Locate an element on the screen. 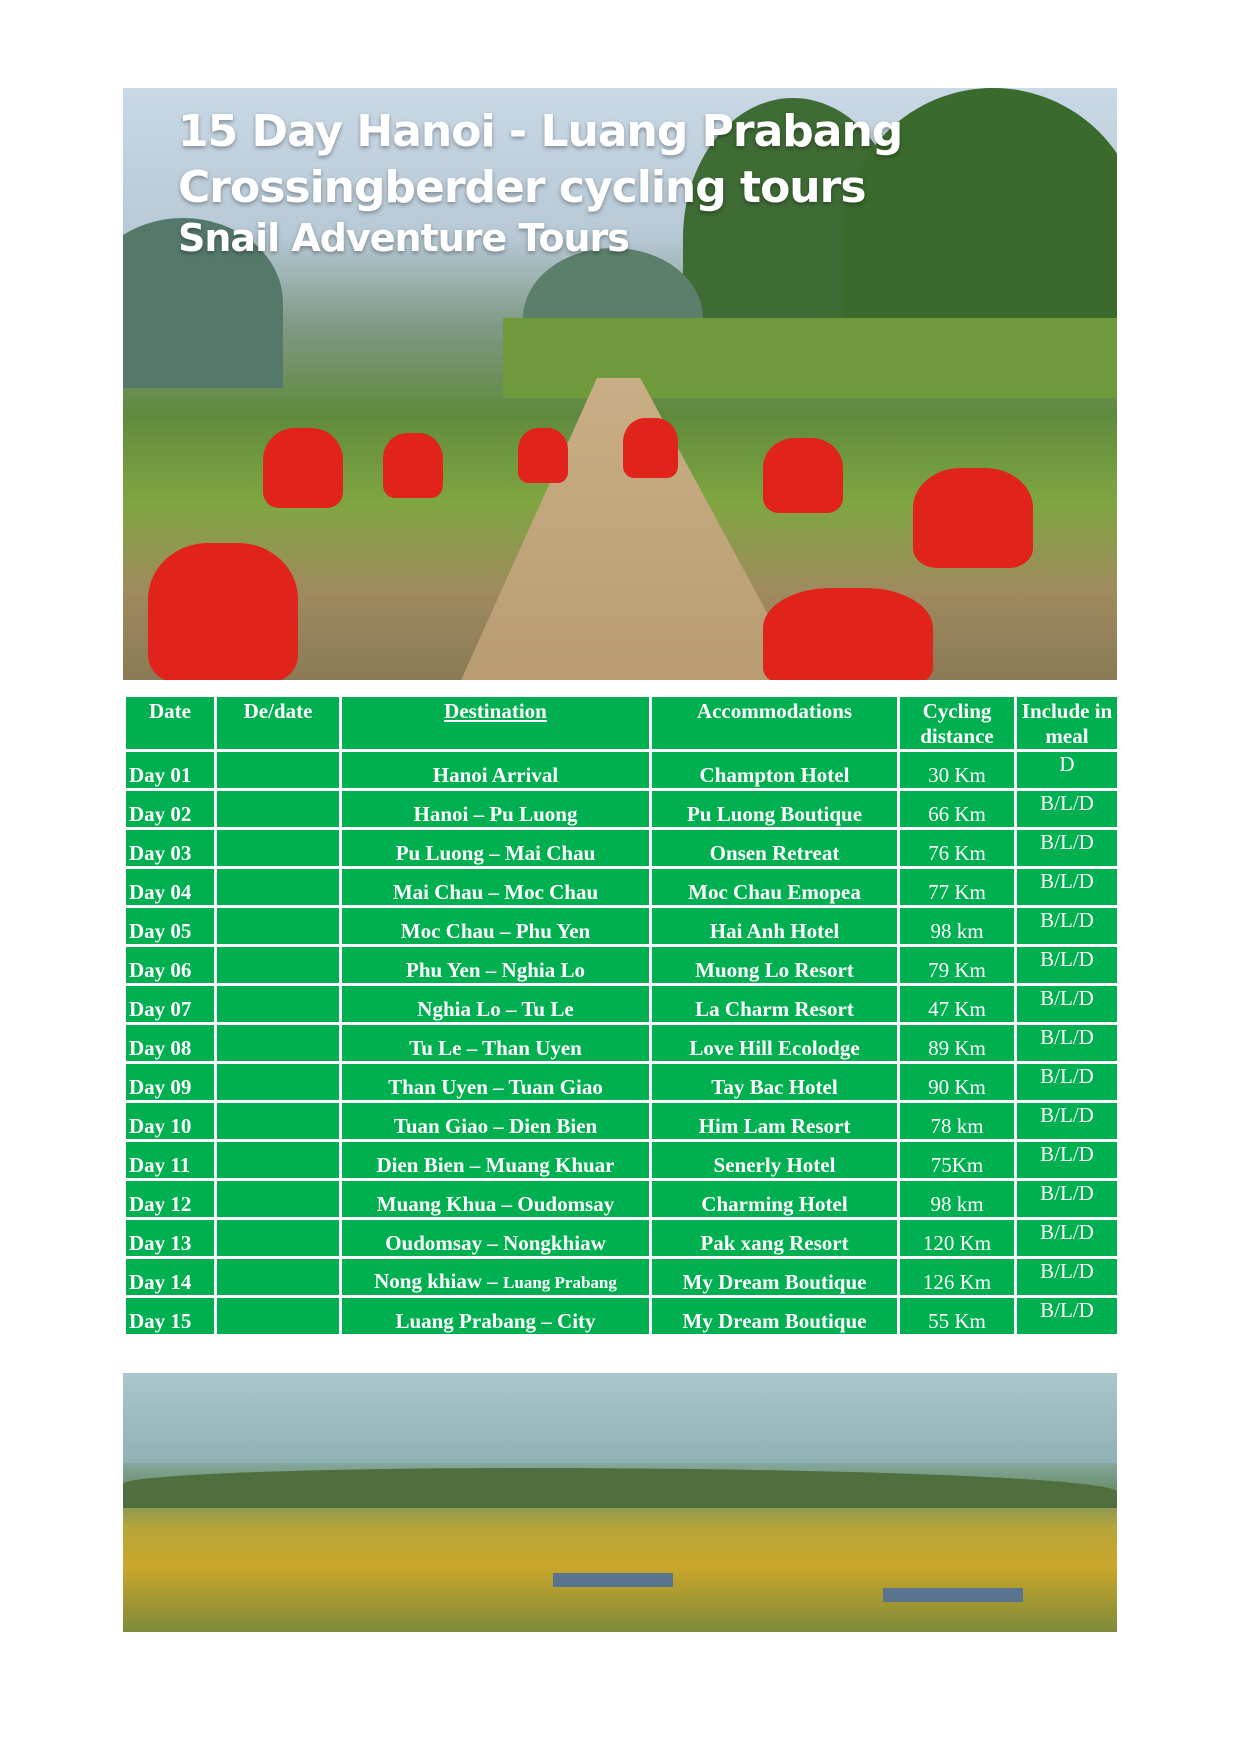 The image size is (1240, 1754). row-destination: Luang Prabang – City is located at coordinates (495, 1316).